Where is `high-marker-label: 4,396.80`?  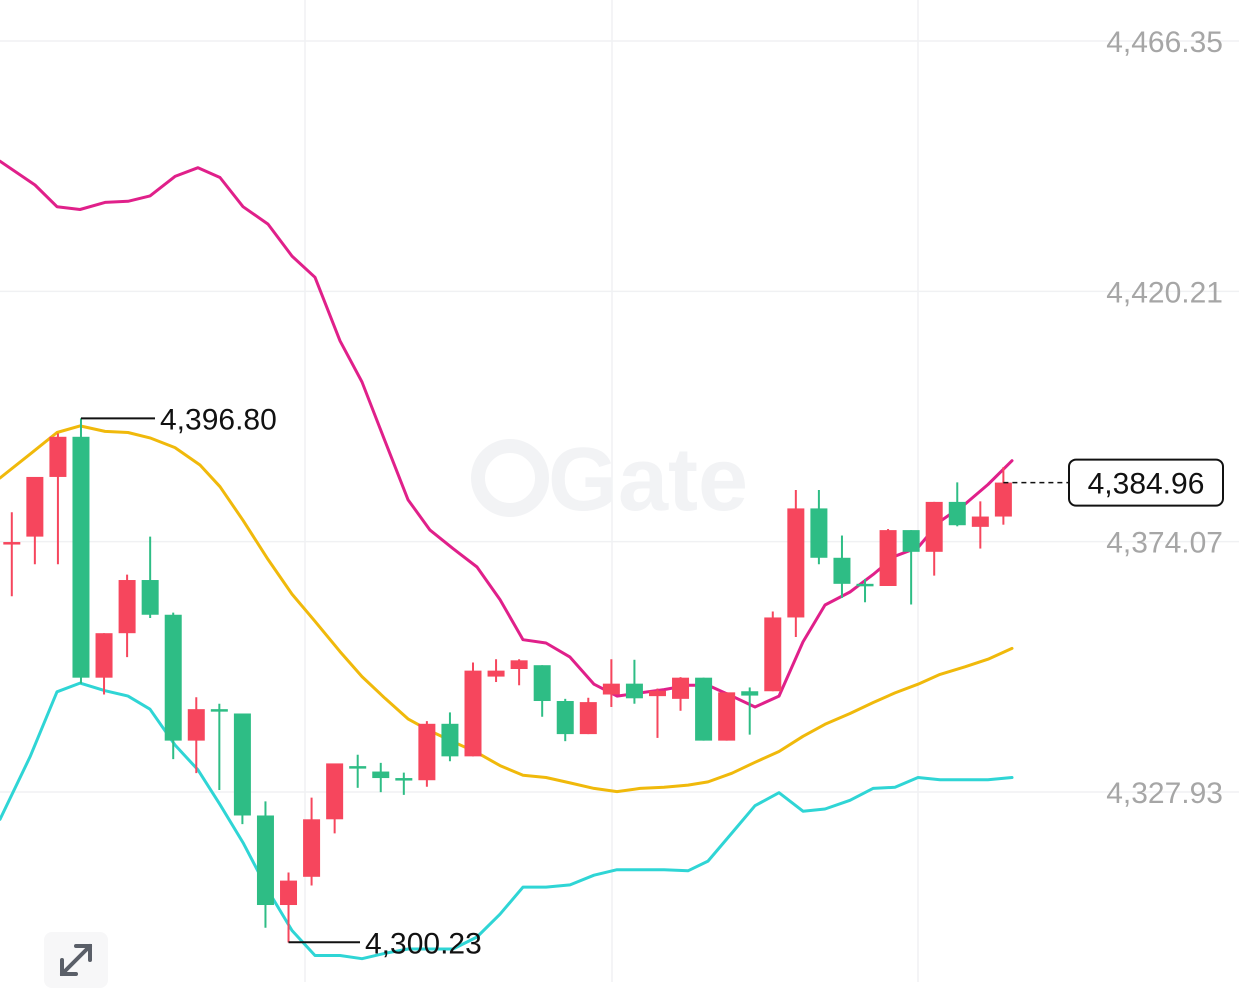
high-marker-label: 4,396.80 is located at coordinates (218, 419).